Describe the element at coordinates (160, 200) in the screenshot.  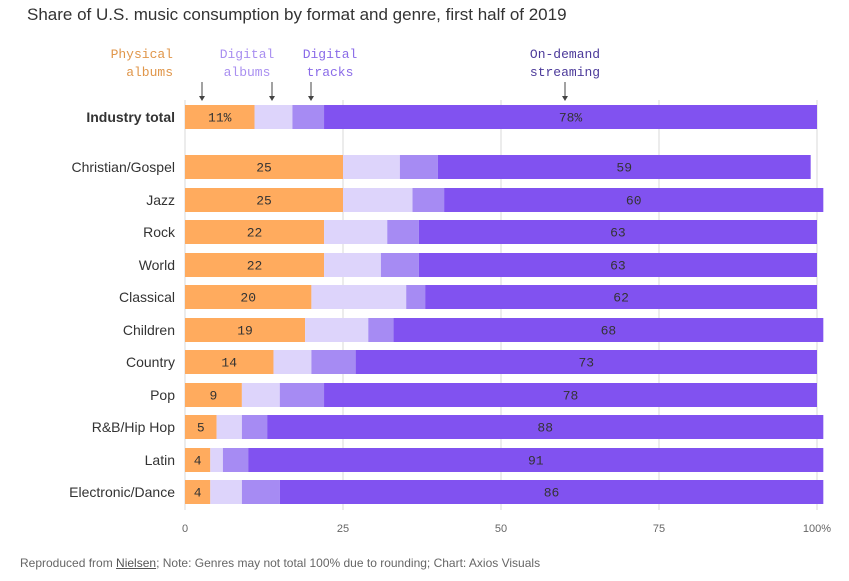
I see `category-label: Jazz` at that location.